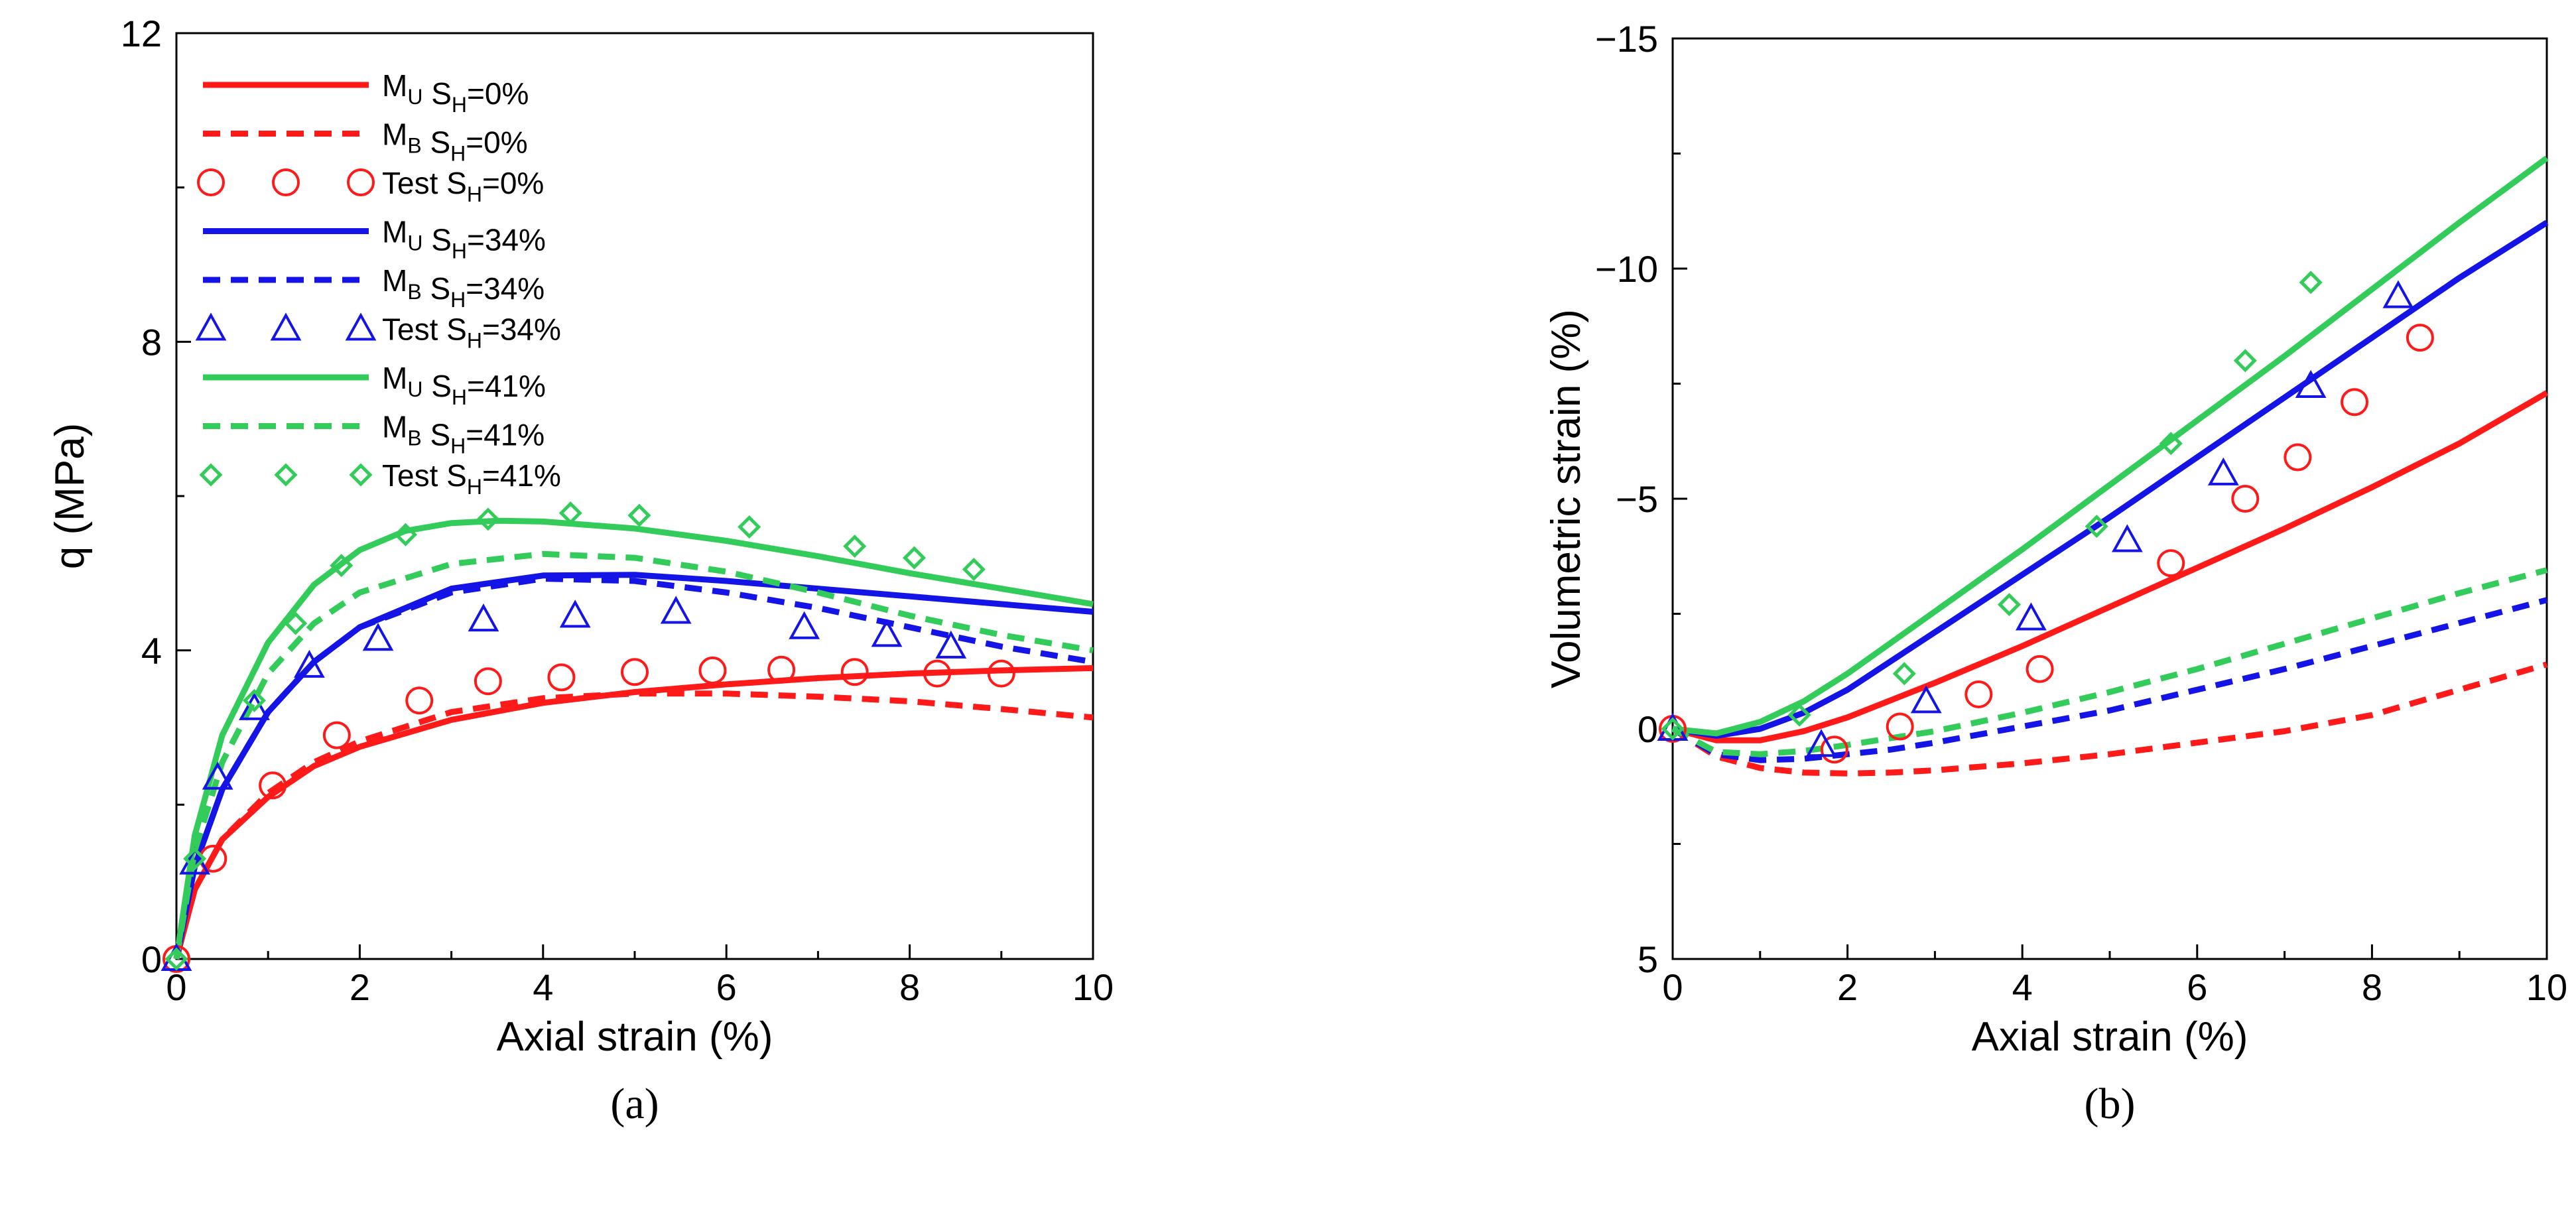 The width and height of the screenshot is (2576, 1211). What do you see at coordinates (1627, 269) in the screenshot?
I see `y-tick-label: −10` at bounding box center [1627, 269].